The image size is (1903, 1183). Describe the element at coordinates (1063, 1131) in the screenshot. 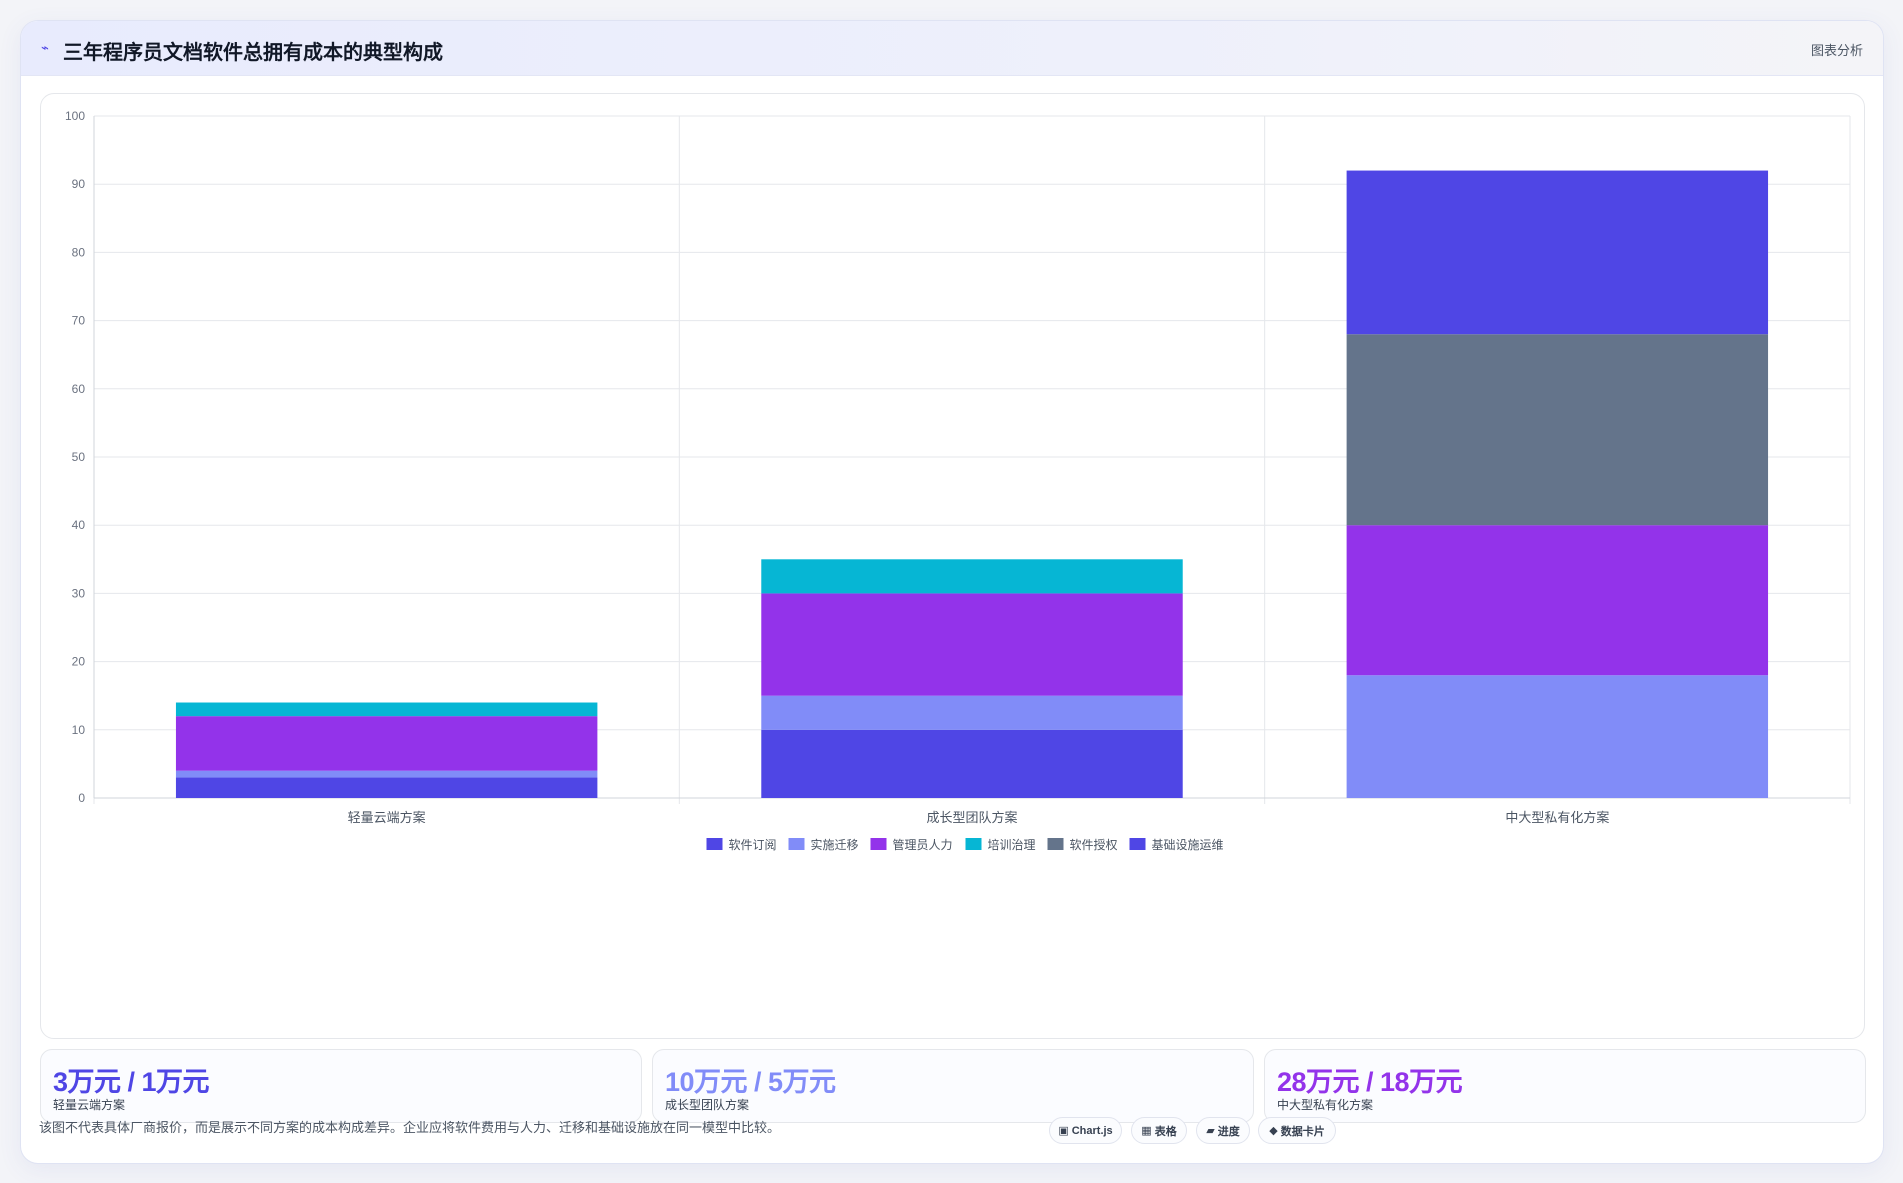

I see `chart-icon: ▣` at that location.